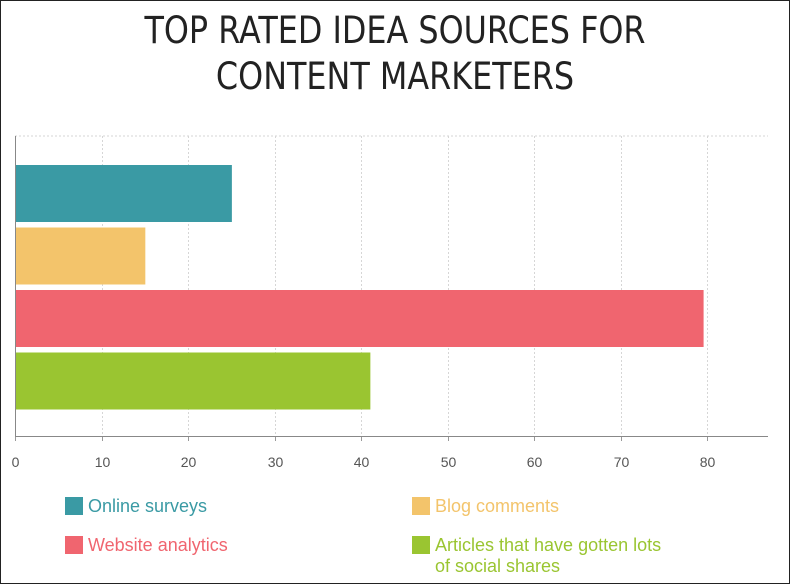 This screenshot has height=584, width=790. I want to click on x-tick-label-80: 80, so click(708, 462).